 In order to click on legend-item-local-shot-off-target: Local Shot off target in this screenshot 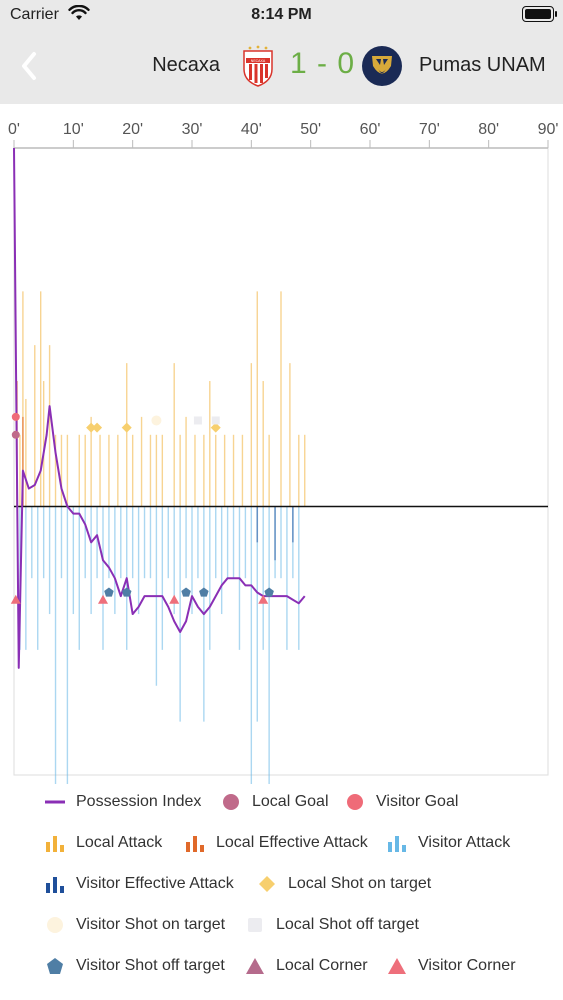, I will do `click(331, 925)`.